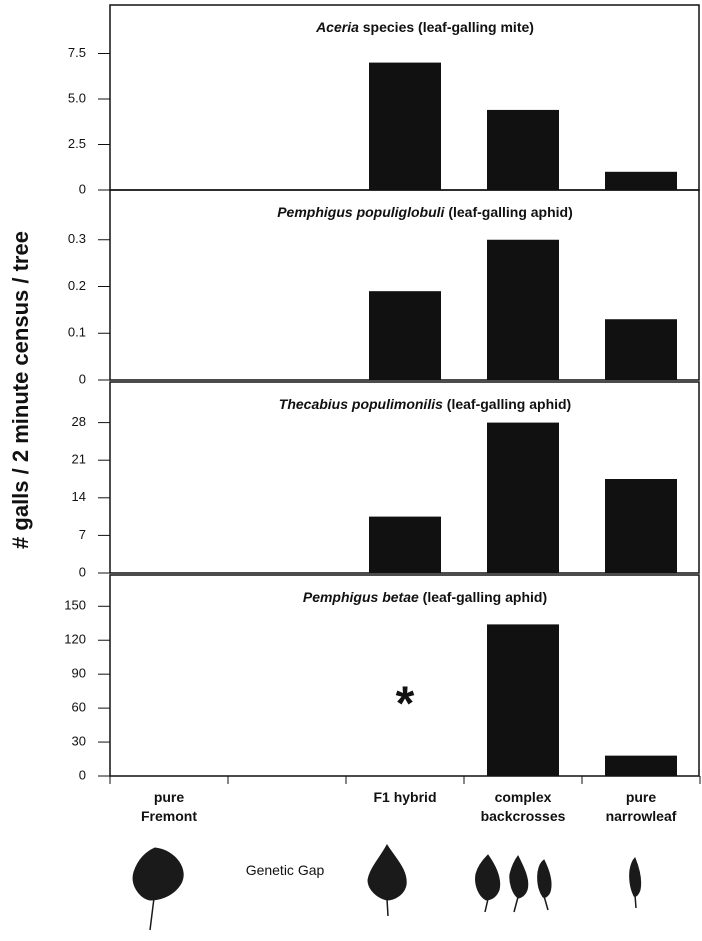  I want to click on x-tick-label: F1 hybrid, so click(405, 797).